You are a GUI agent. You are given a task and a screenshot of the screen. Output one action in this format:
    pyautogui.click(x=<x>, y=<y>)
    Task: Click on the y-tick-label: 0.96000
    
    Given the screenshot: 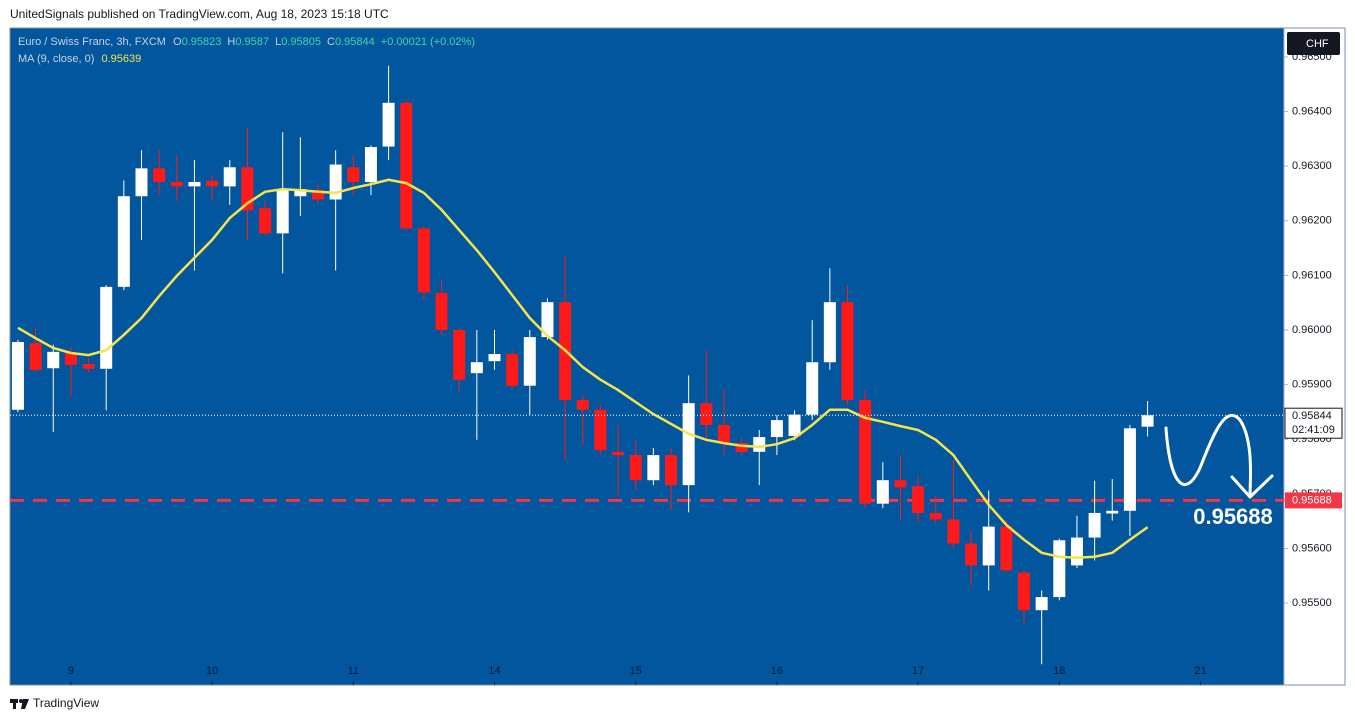 What is the action you would take?
    pyautogui.click(x=1312, y=330)
    